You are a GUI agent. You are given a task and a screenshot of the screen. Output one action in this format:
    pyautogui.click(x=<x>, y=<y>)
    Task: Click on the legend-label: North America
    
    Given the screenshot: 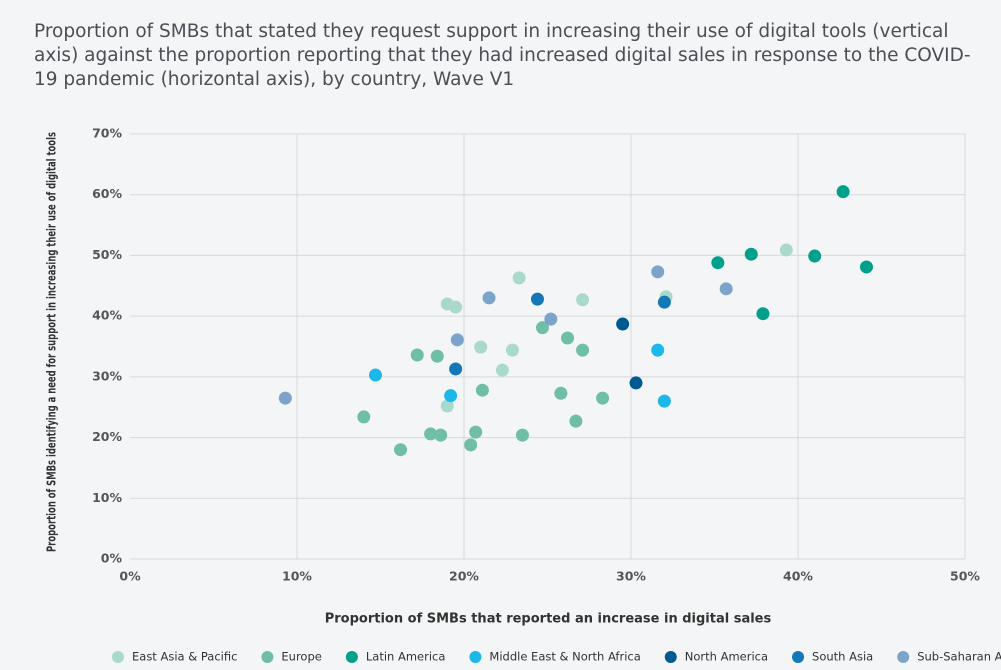 What is the action you would take?
    pyautogui.click(x=726, y=657)
    